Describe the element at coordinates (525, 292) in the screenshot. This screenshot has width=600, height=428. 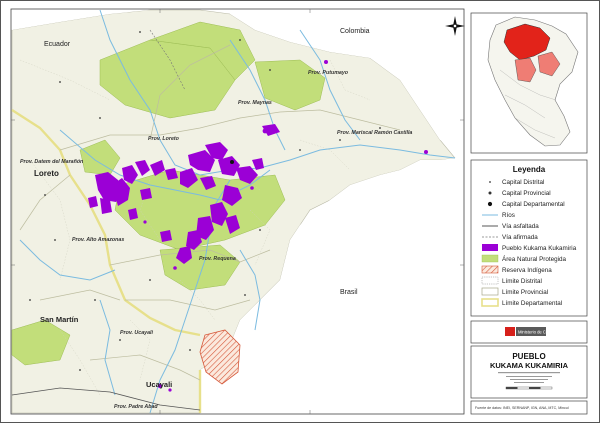
I see `svg-text: Límite Provincial` at that location.